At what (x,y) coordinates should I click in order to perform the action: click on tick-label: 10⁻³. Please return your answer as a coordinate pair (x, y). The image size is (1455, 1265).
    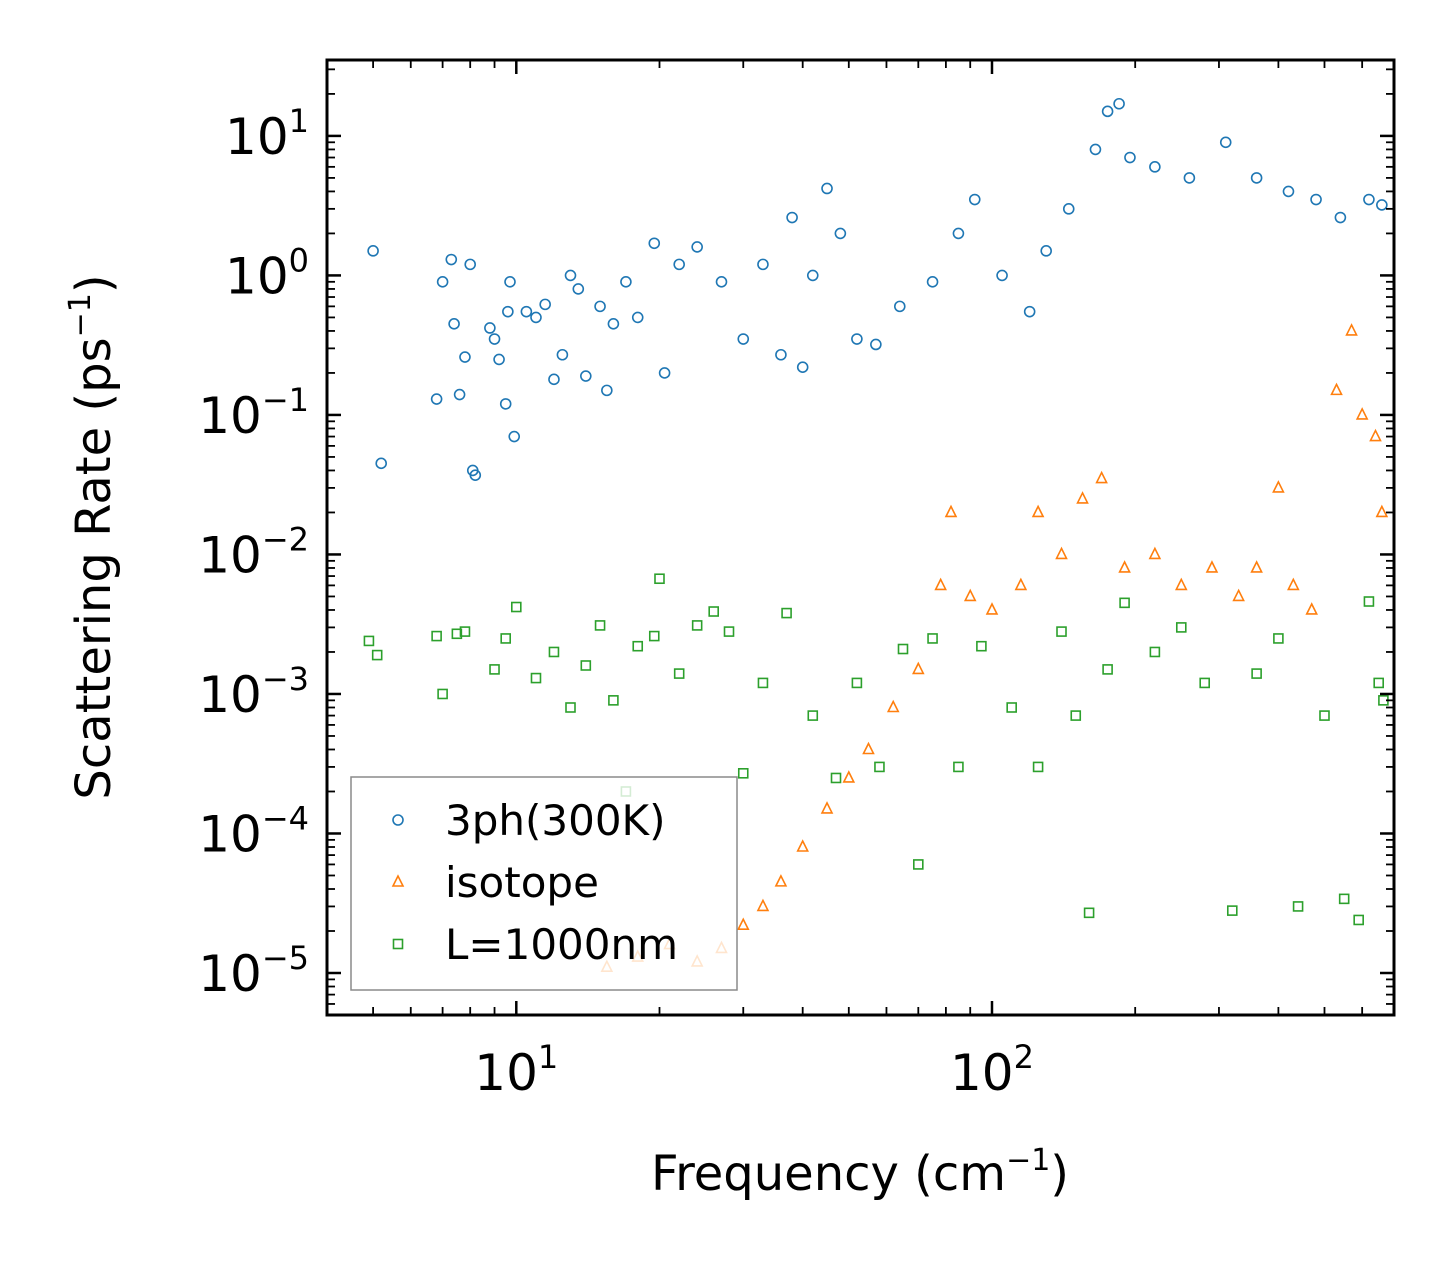
    Looking at the image, I should click on (253, 692).